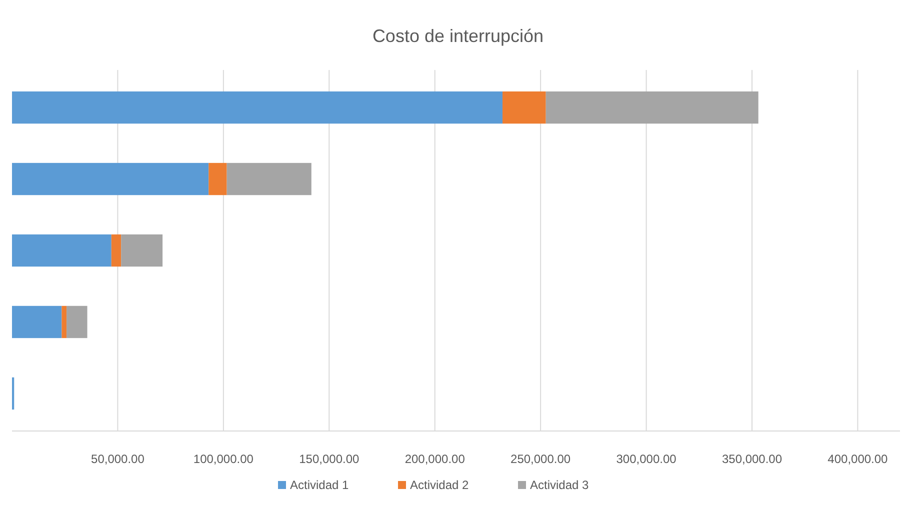  What do you see at coordinates (435, 459) in the screenshot?
I see `x-tick-label: 200,000.00` at bounding box center [435, 459].